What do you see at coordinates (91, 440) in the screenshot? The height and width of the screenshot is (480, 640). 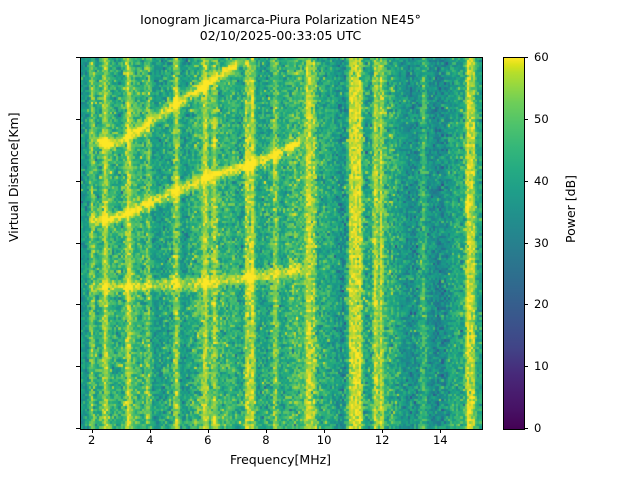 I see `x-axis-tick-label: 2` at bounding box center [91, 440].